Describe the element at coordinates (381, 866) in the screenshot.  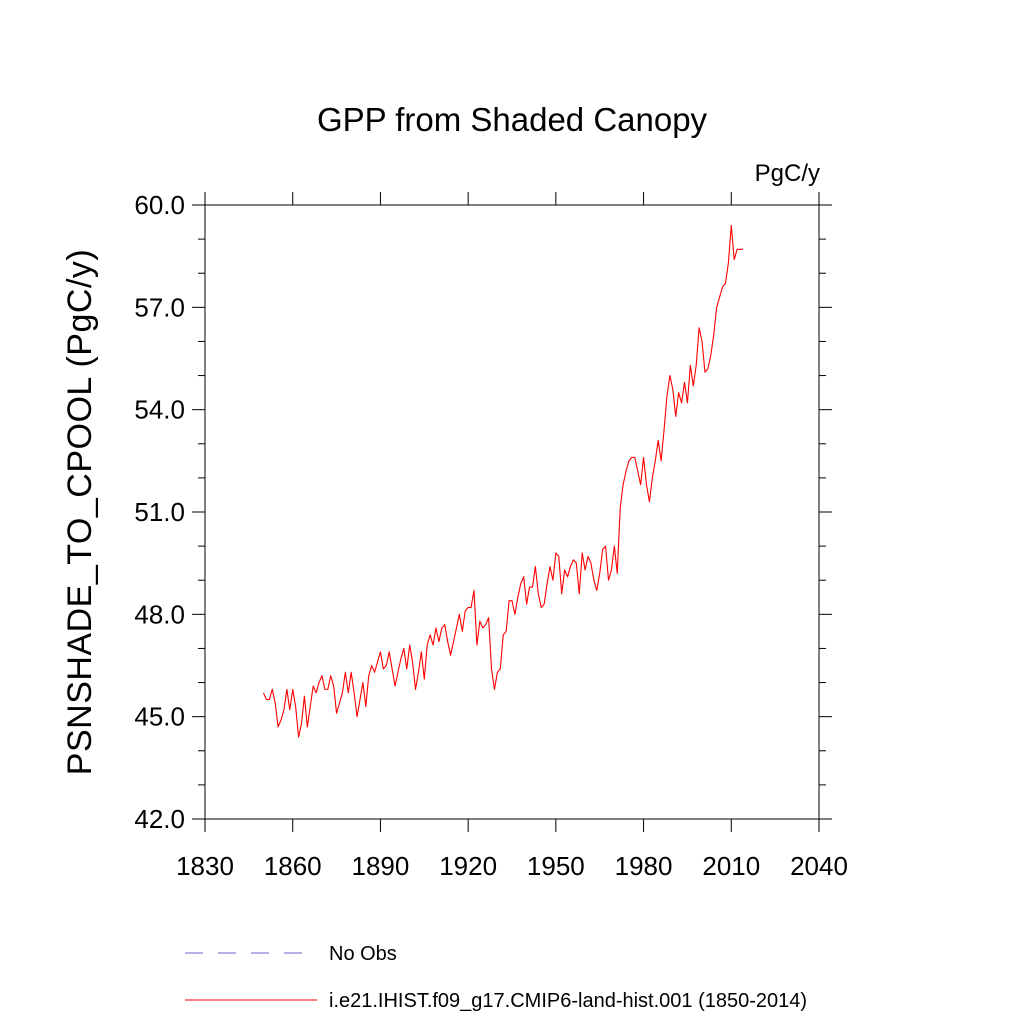
I see `x-tick-label: 1890` at that location.